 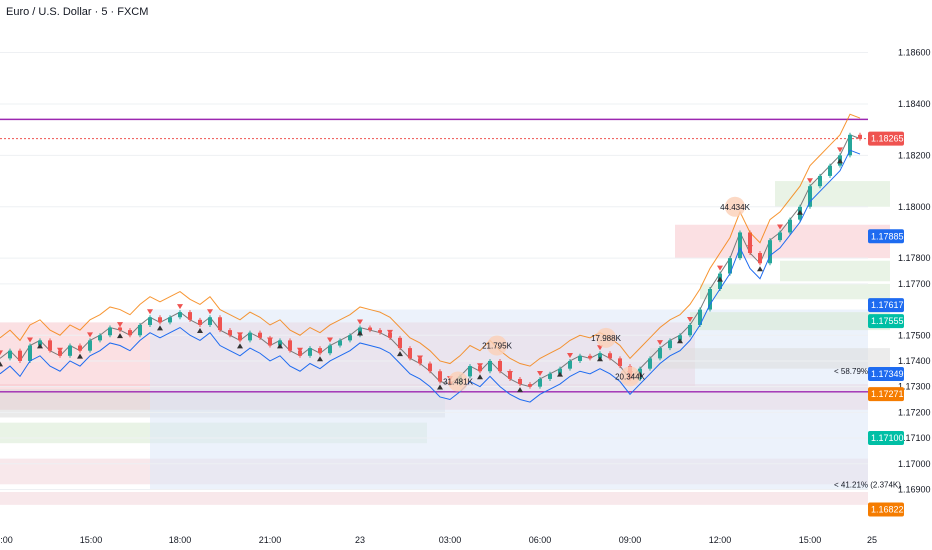 I want to click on price-tick-label: 1.18000, so click(x=914, y=207).